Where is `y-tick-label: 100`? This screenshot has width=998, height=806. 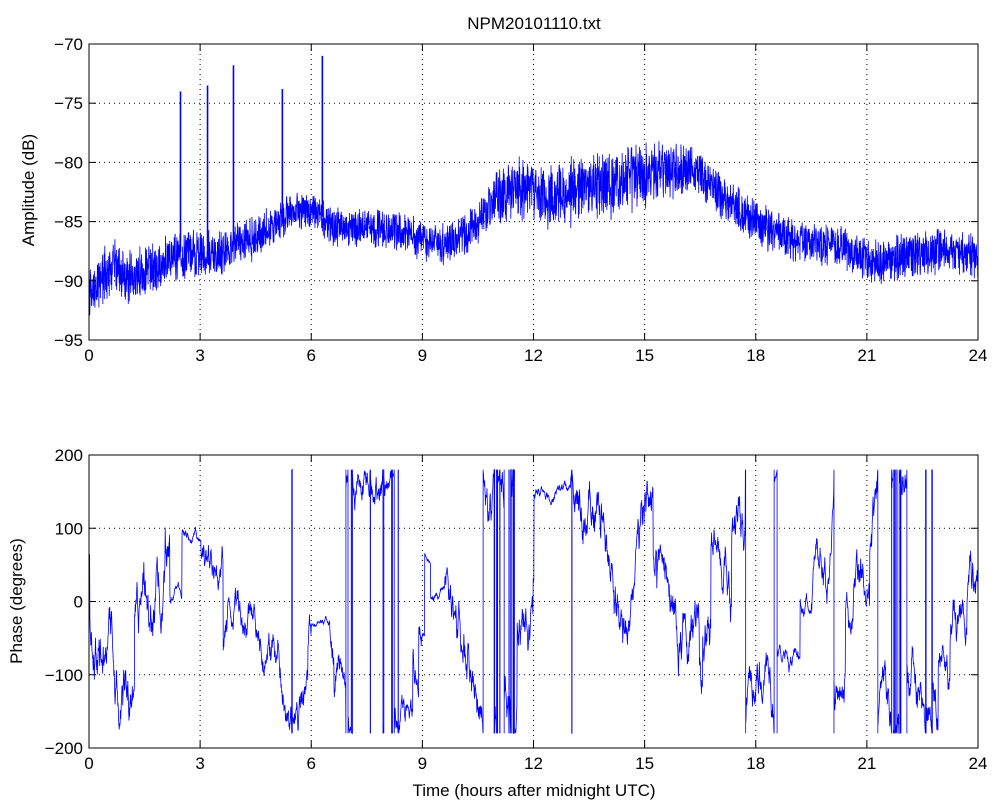 y-tick-label: 100 is located at coordinates (69, 528).